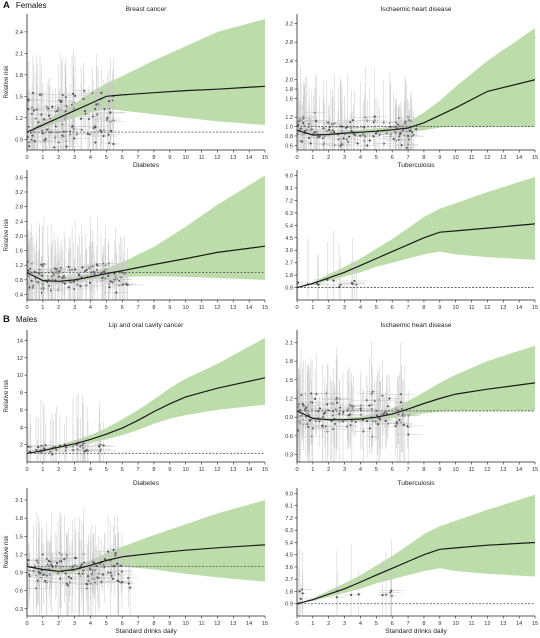 Image resolution: width=540 pixels, height=638 pixels. I want to click on x-tick-label: 11, so click(202, 308).